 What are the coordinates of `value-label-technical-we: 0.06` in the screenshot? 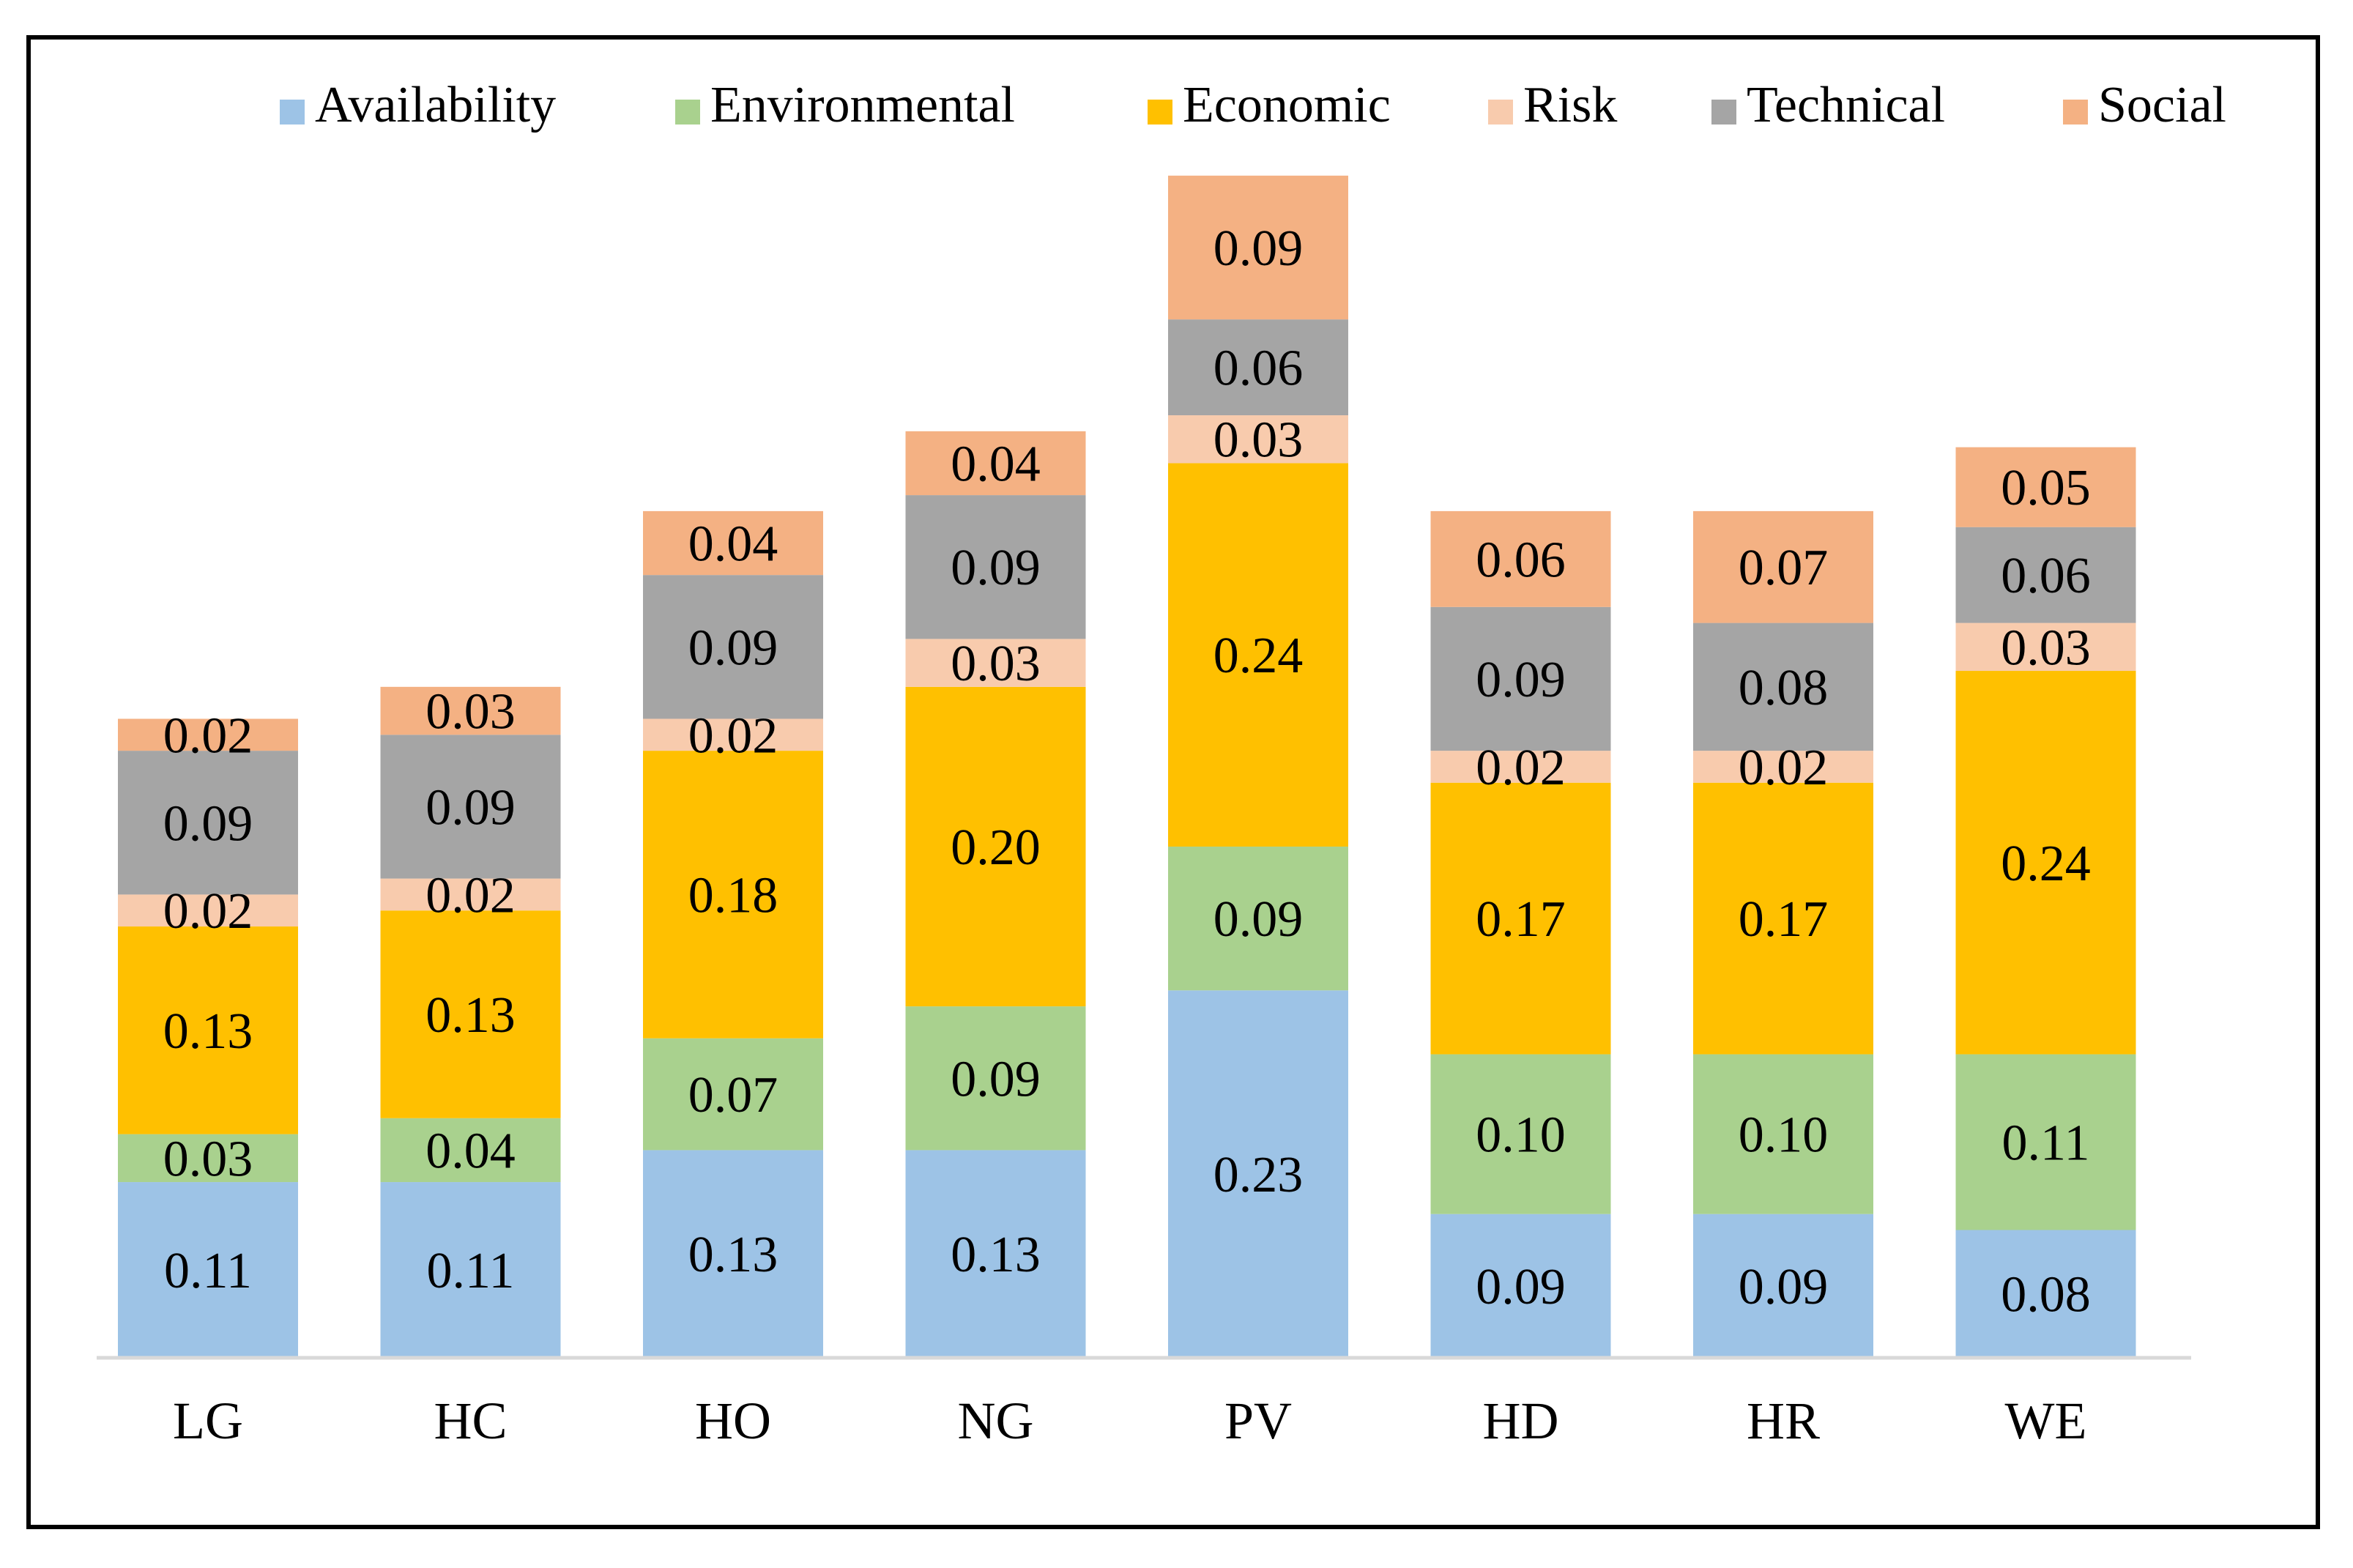 It's located at (2046, 576).